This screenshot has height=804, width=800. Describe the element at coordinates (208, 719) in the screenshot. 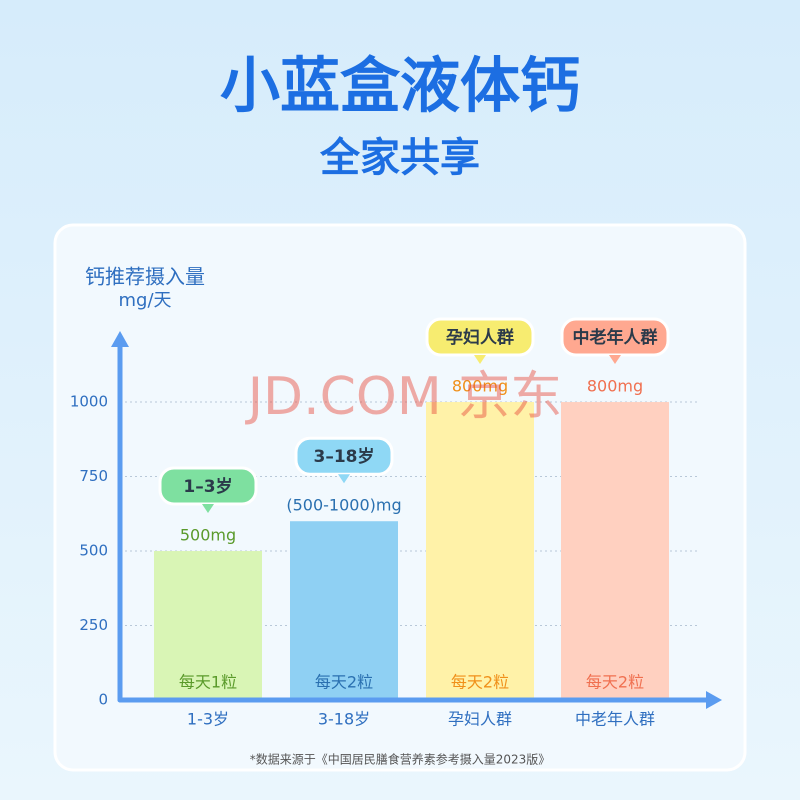

I see `x-tick-label: 1-3岁` at that location.